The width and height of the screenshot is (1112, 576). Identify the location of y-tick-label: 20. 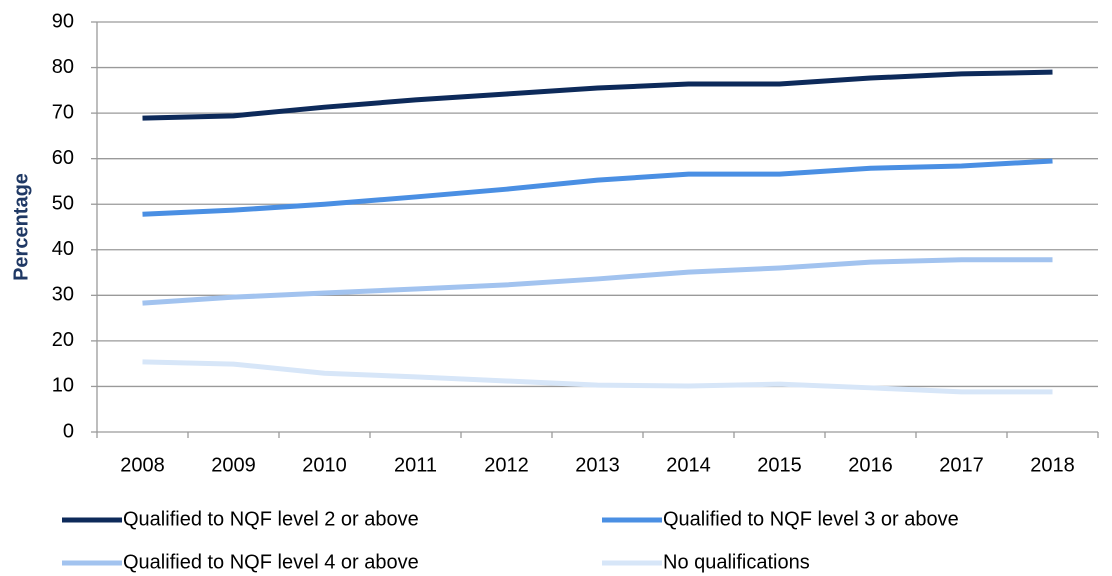
(63, 340).